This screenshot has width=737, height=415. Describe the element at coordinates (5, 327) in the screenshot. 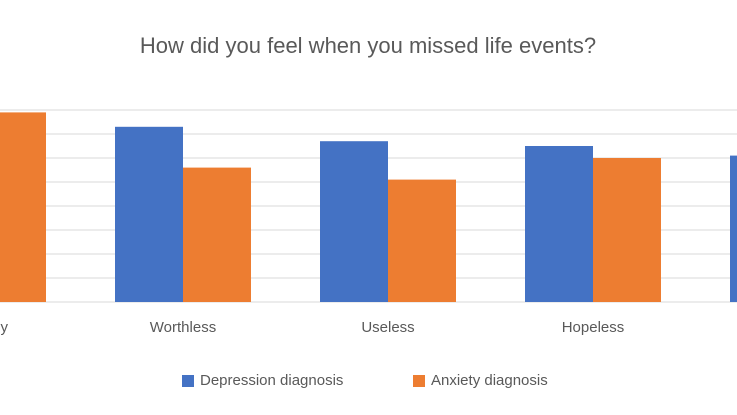

I see `x-tick-label: y` at that location.